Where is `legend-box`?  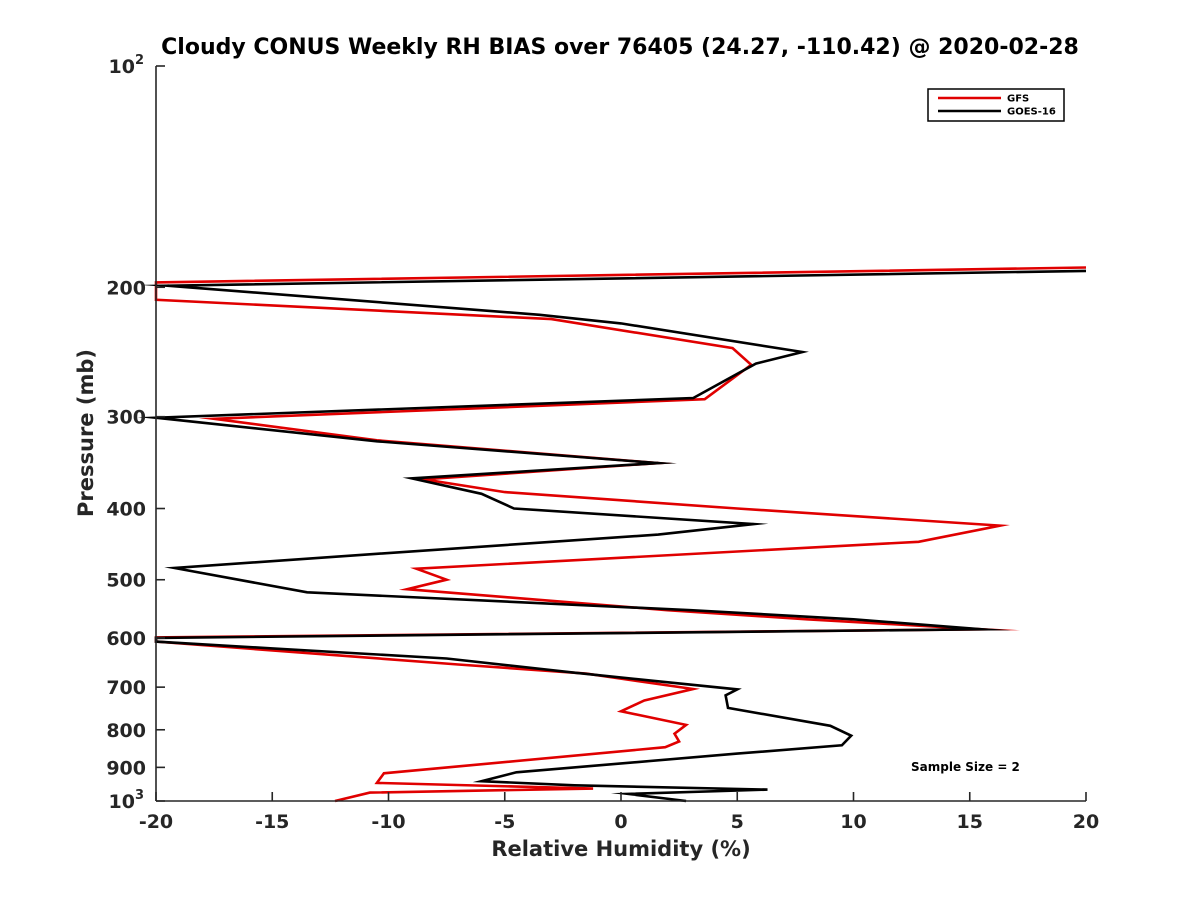 legend-box is located at coordinates (996, 105).